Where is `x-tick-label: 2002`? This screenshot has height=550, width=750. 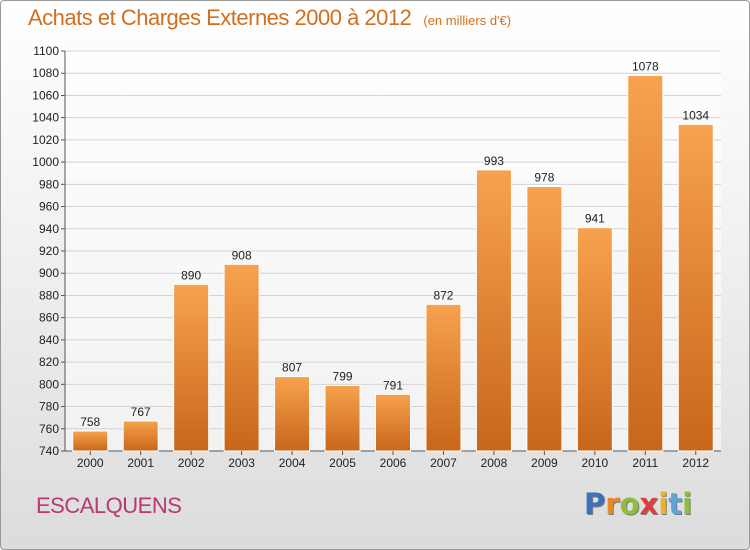
x-tick-label: 2002 is located at coordinates (191, 463).